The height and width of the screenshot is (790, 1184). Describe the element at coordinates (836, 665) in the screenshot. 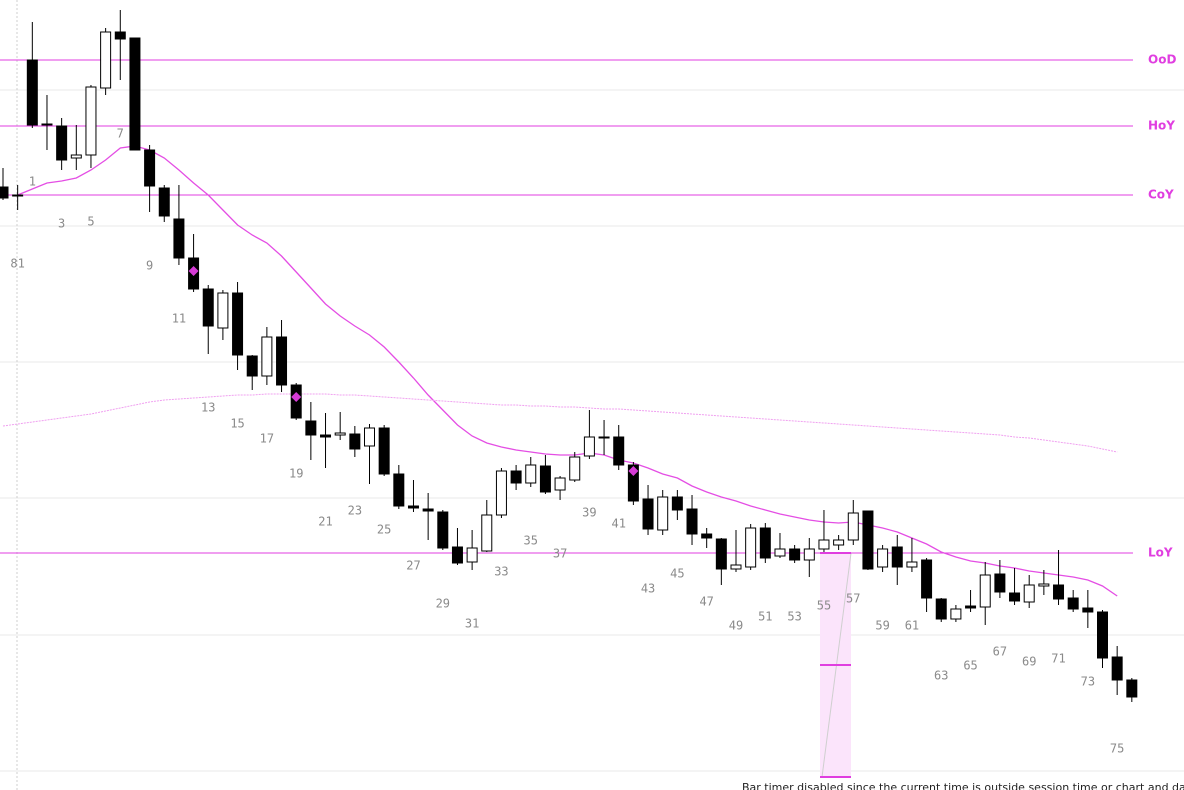

I see `projection` at that location.